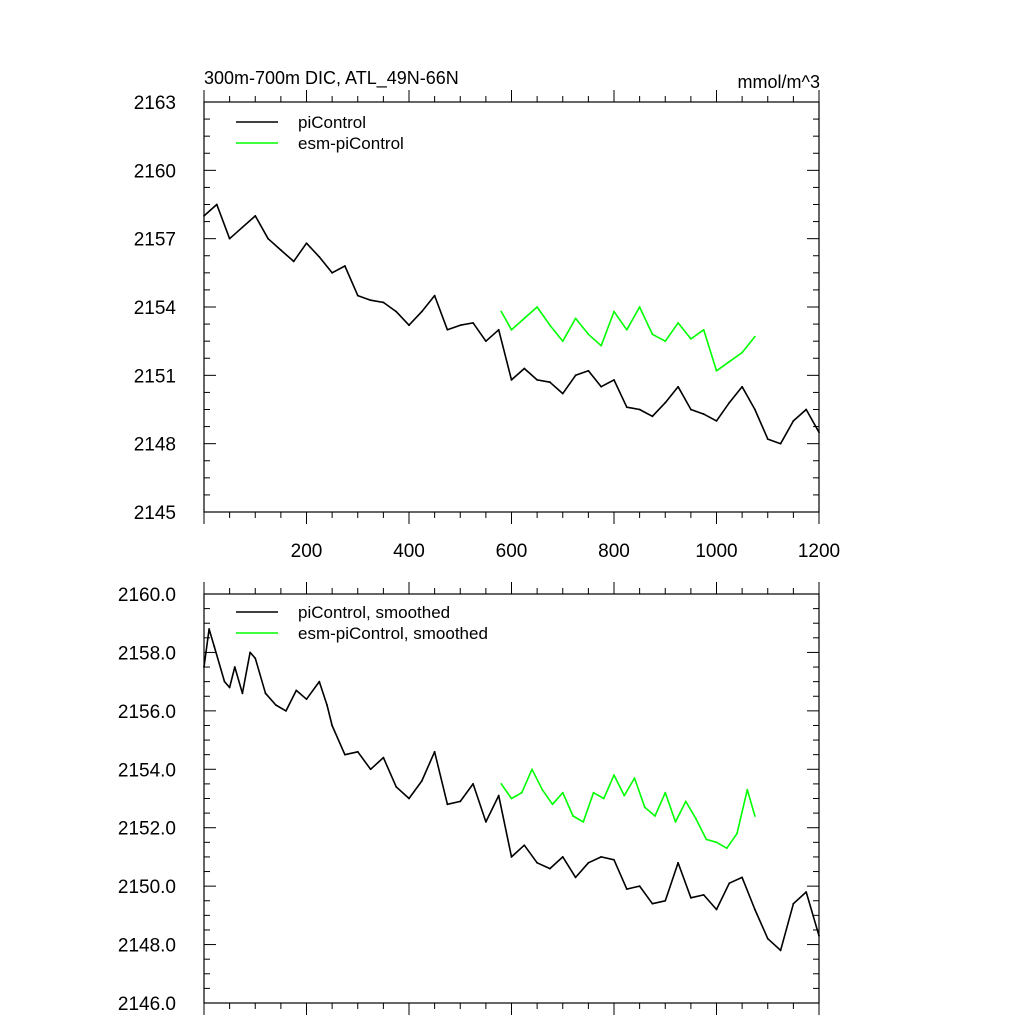 This screenshot has height=1024, width=1024. I want to click on y-tick-label: 2151, so click(155, 376).